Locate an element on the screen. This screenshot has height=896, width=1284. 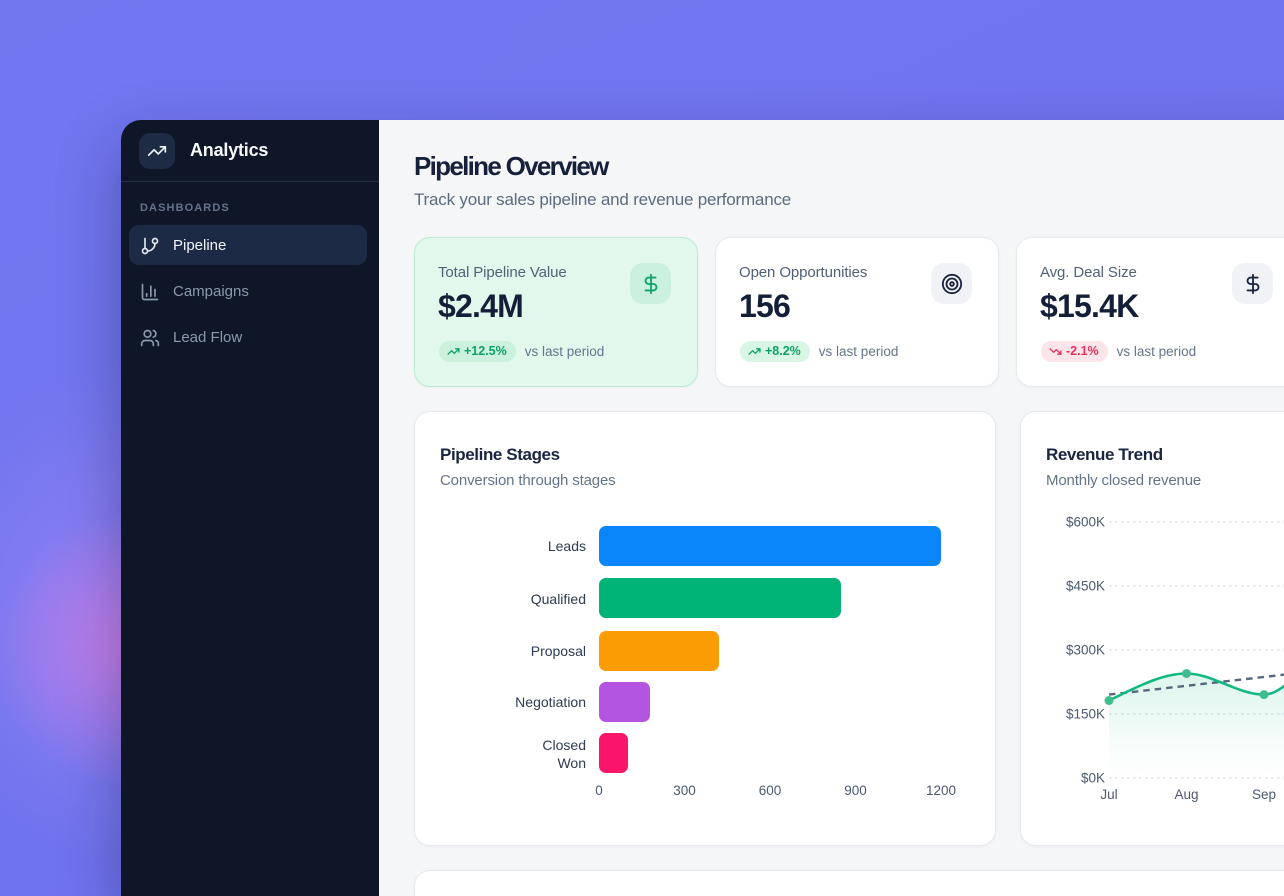
svg-text: $450K is located at coordinates (1085, 586).